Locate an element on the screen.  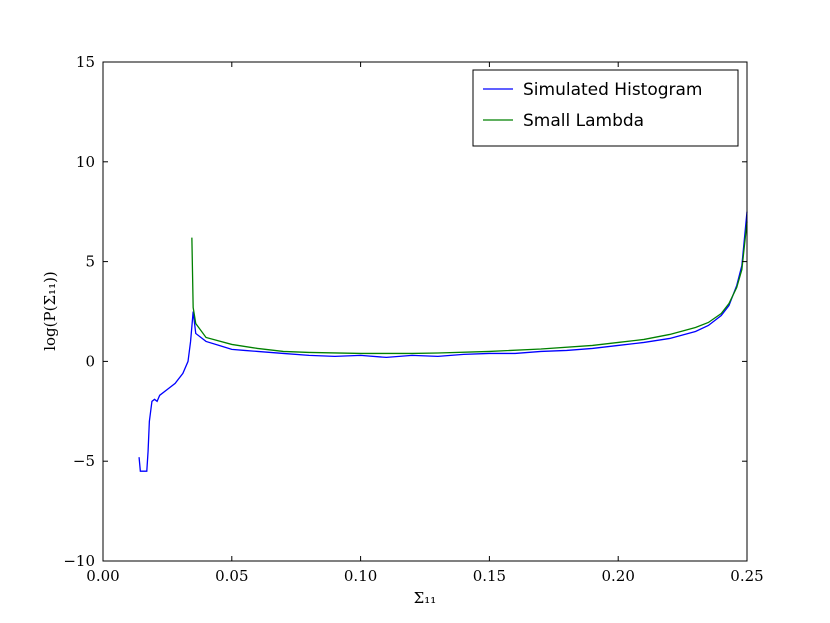
x-axis-label: Σ₁₁ is located at coordinates (425, 598).